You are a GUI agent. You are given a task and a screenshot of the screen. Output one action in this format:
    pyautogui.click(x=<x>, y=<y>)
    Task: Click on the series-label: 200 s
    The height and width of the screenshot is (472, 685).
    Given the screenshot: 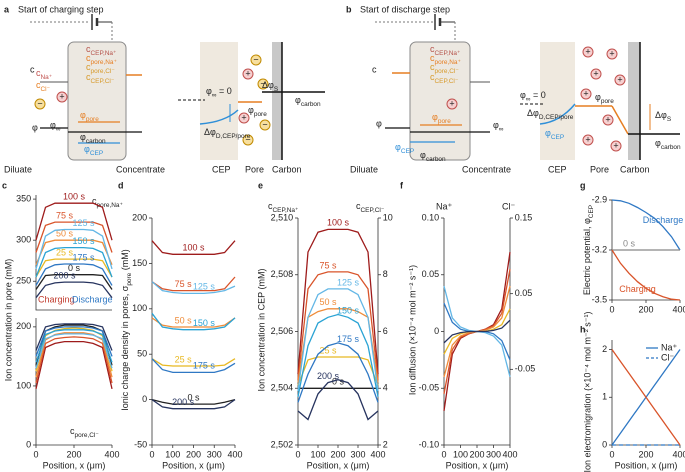 What is the action you would take?
    pyautogui.click(x=64, y=275)
    